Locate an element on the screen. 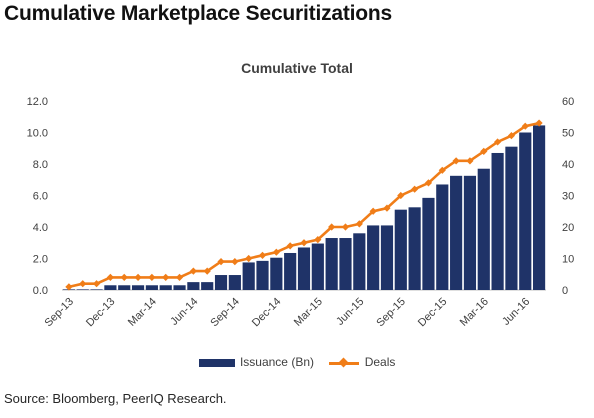 The height and width of the screenshot is (418, 594). left-axis-tick-label: 0.0 is located at coordinates (40, 291).